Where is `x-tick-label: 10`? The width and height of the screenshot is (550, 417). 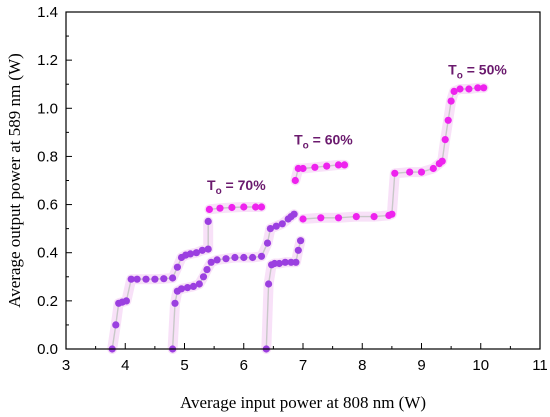
x-tick-label: 10 is located at coordinates (480, 365).